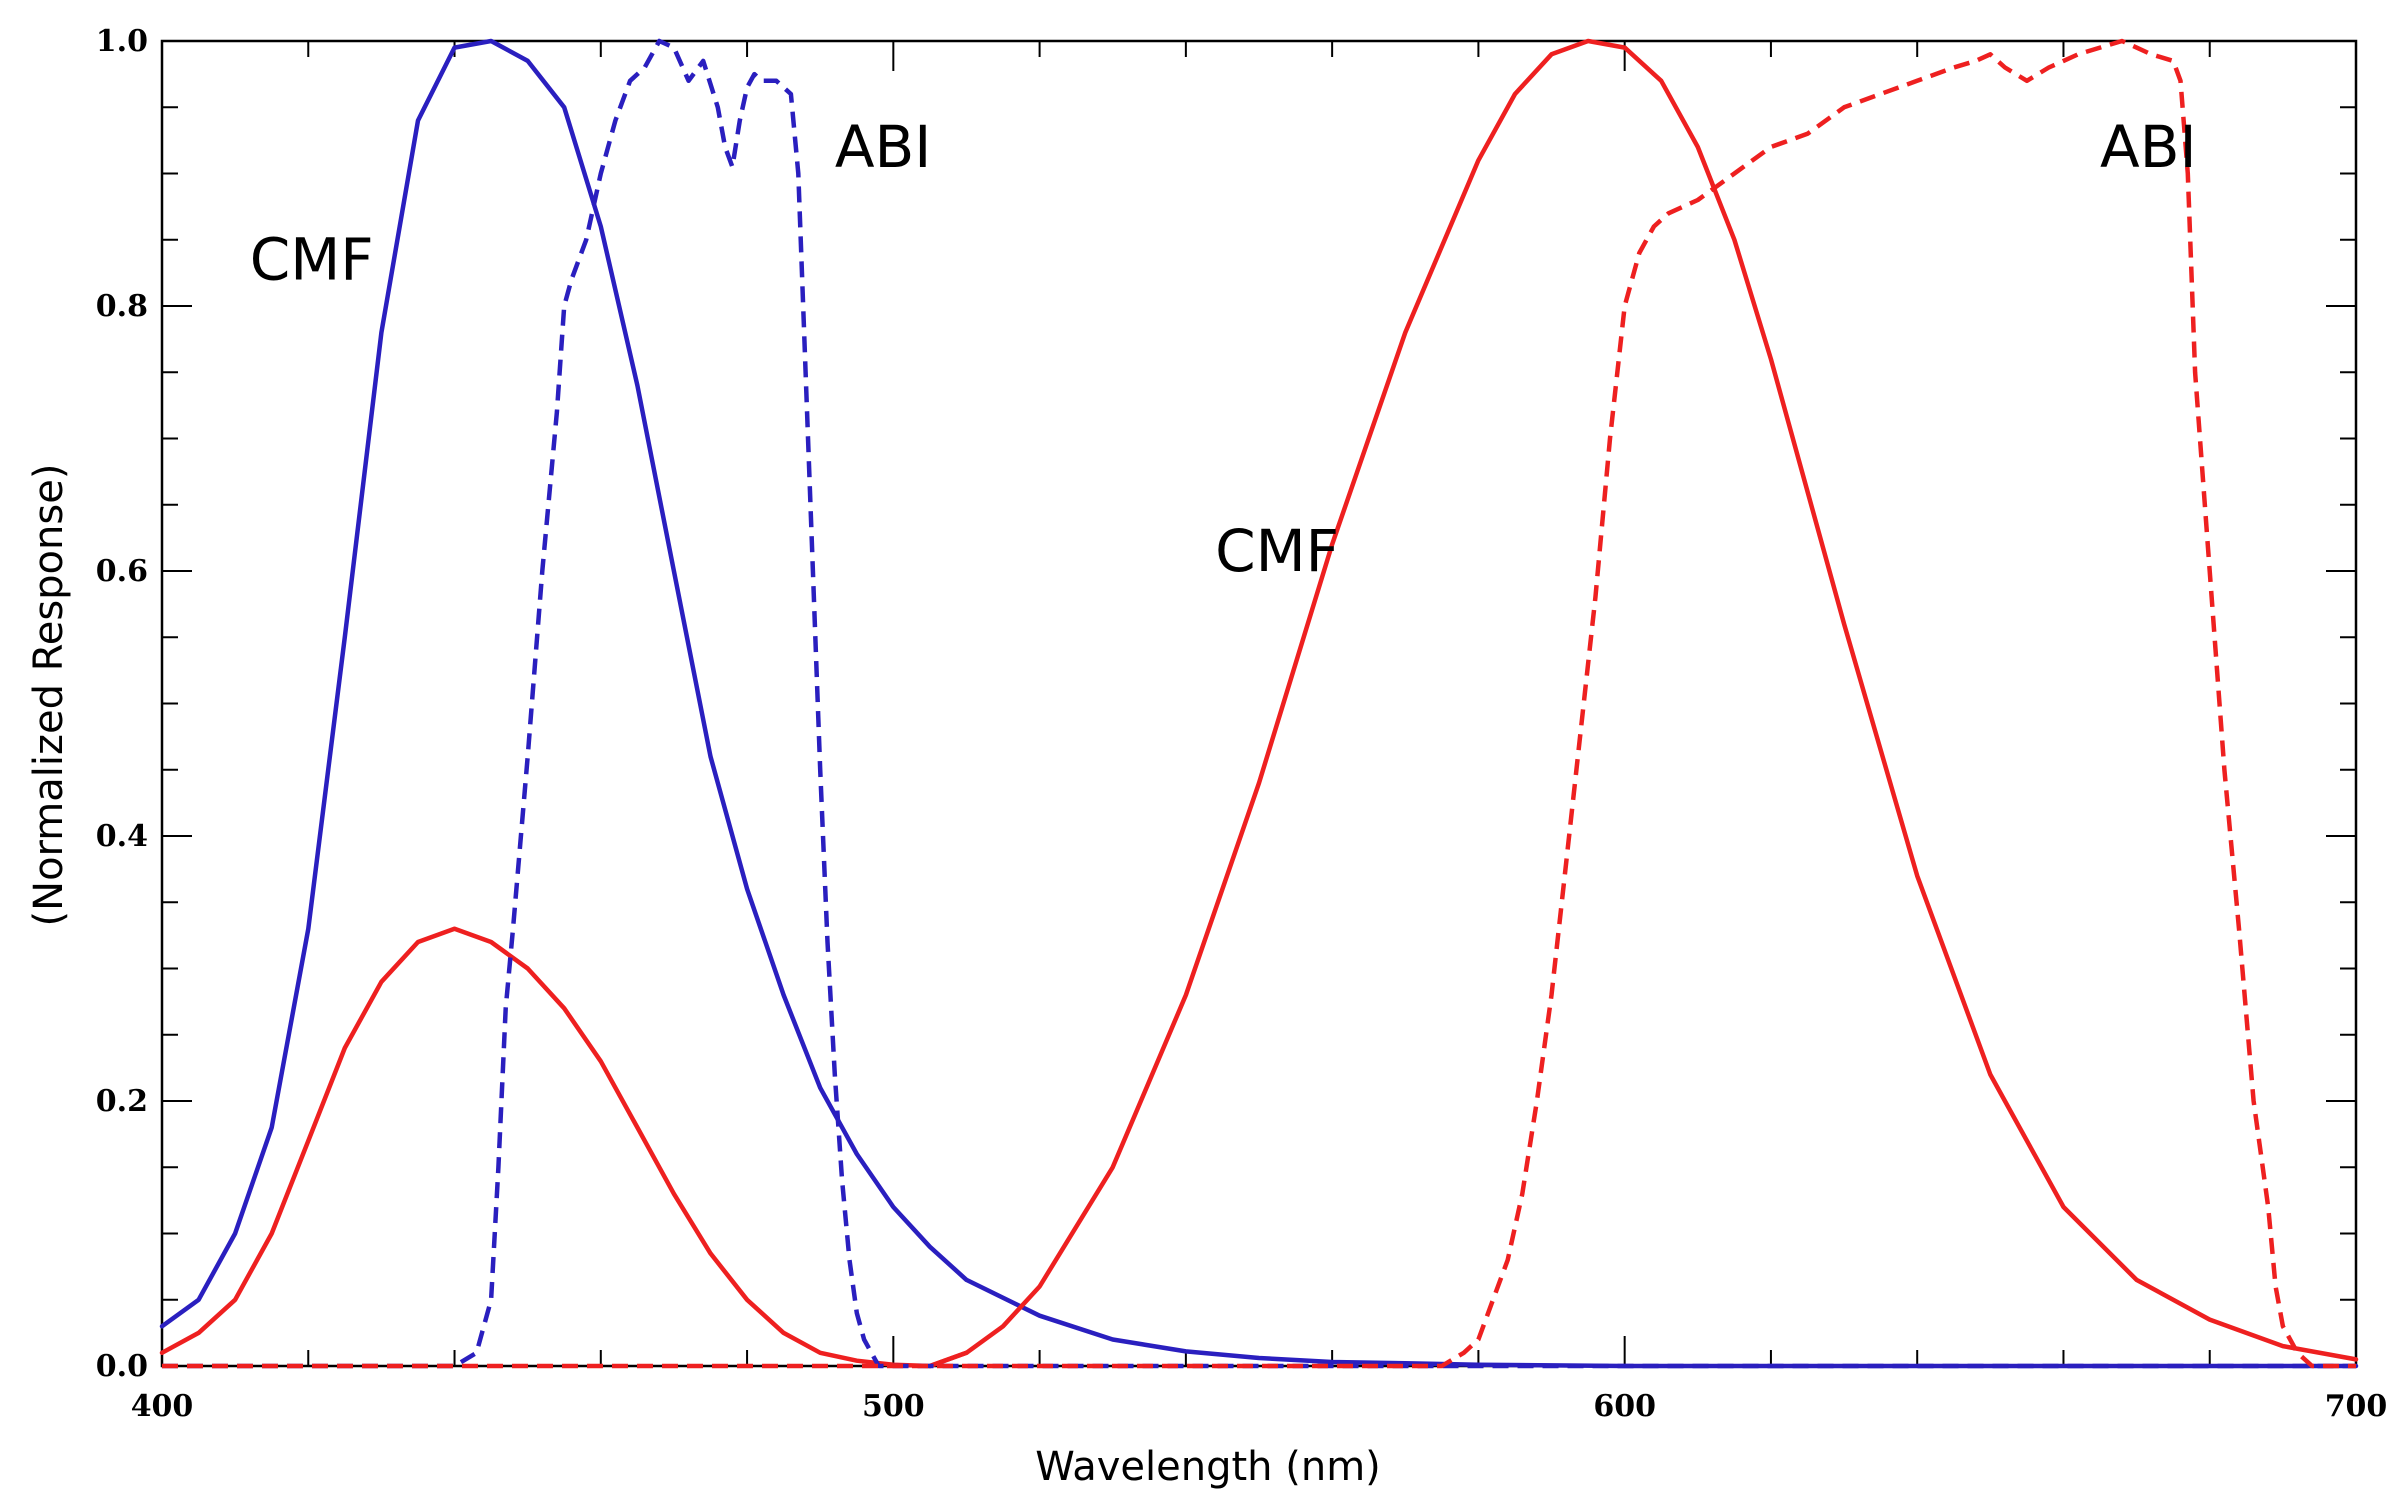  Describe the element at coordinates (122, 1366) in the screenshot. I see `y-tick-label: 0.0` at that location.